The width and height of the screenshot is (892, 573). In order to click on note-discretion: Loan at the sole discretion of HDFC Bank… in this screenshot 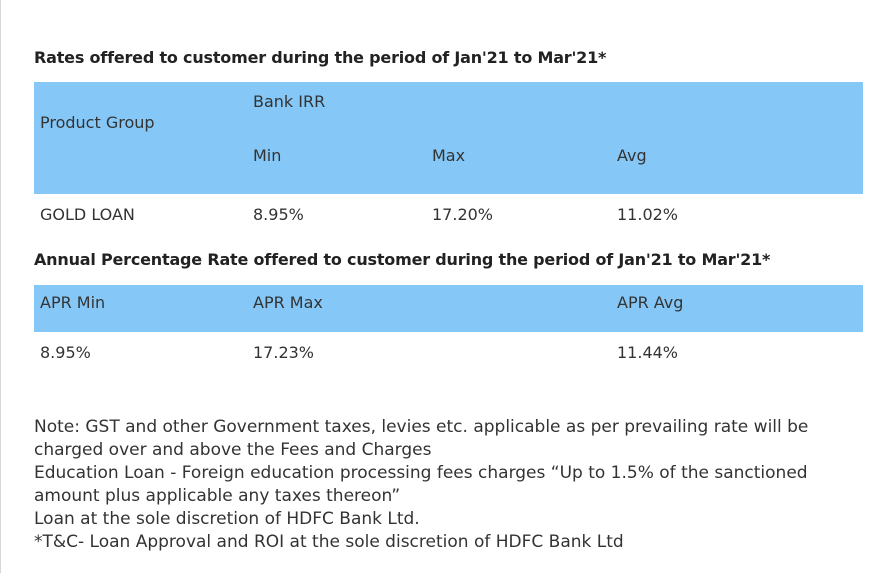, I will do `click(227, 519)`.